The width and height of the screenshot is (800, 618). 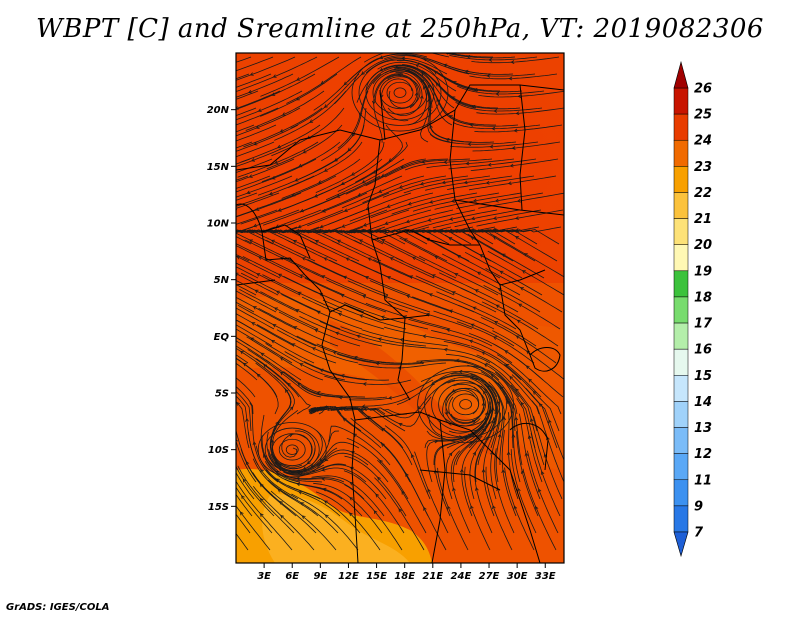 I want to click on y-tick-label: 5S, so click(x=222, y=394).